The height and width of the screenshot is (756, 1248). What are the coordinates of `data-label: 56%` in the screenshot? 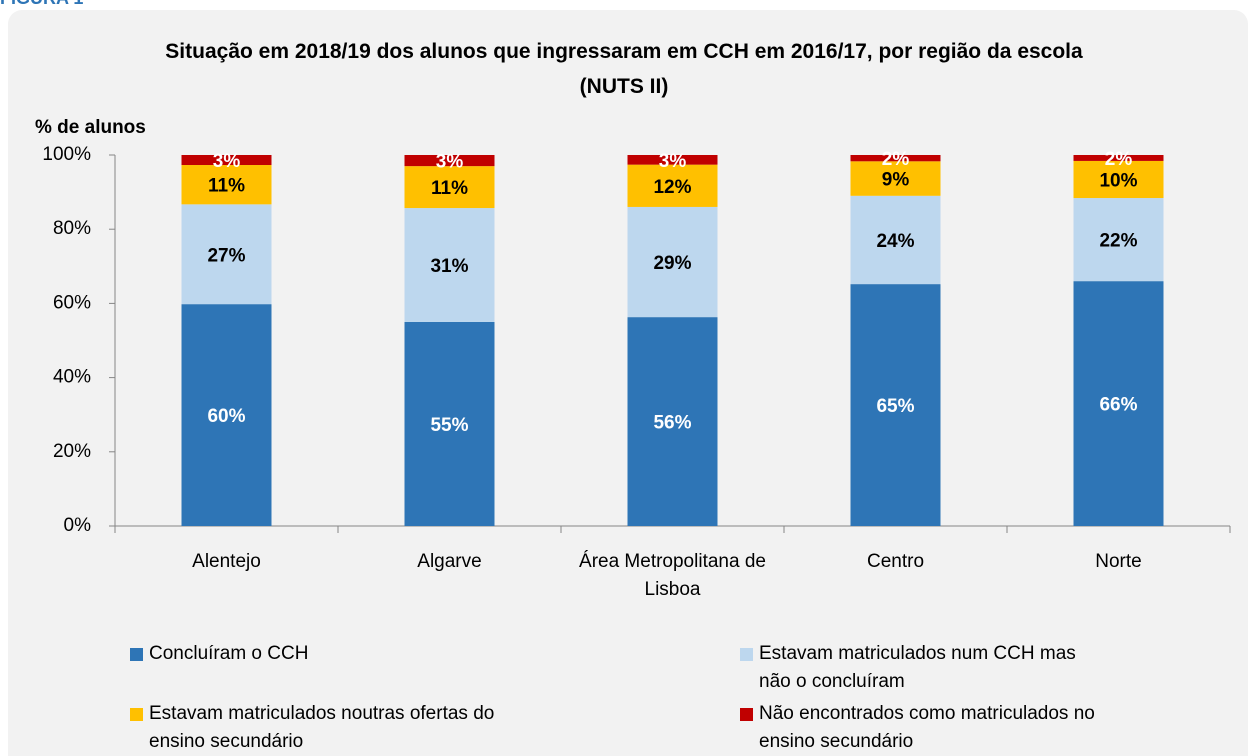 It's located at (672, 423).